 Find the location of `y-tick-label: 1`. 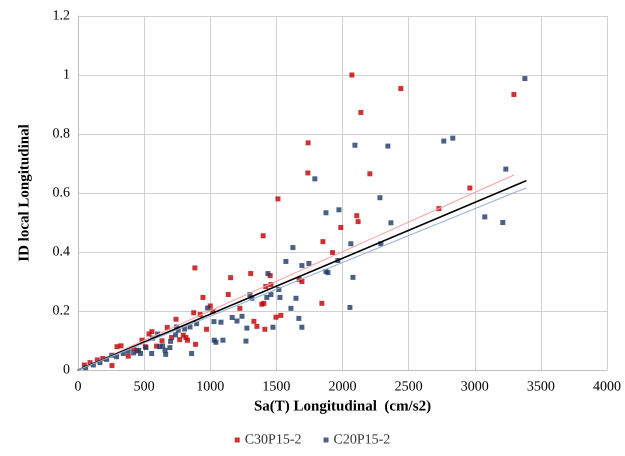

y-tick-label: 1 is located at coordinates (66, 75).